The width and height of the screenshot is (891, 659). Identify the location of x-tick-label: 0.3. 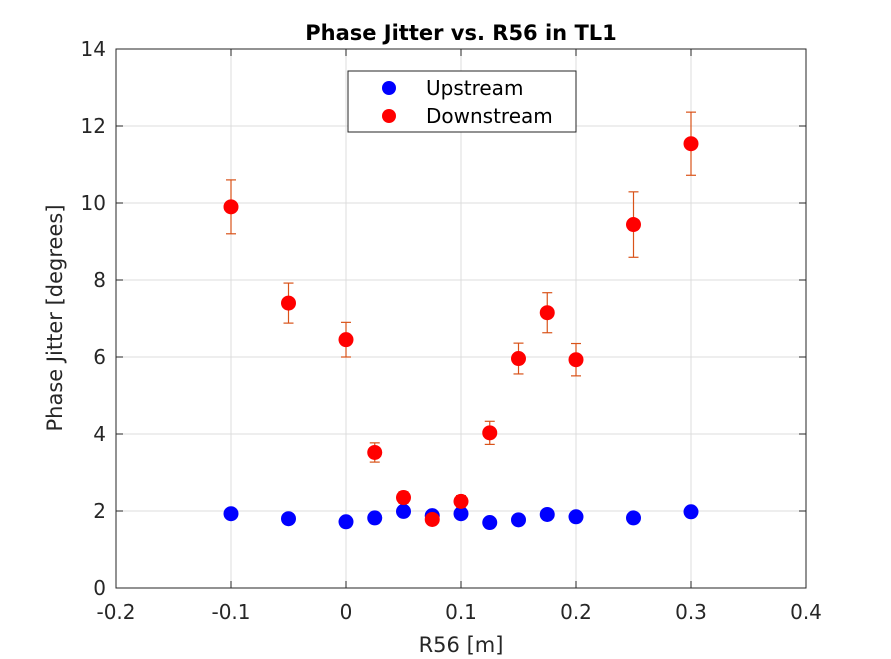
(691, 612).